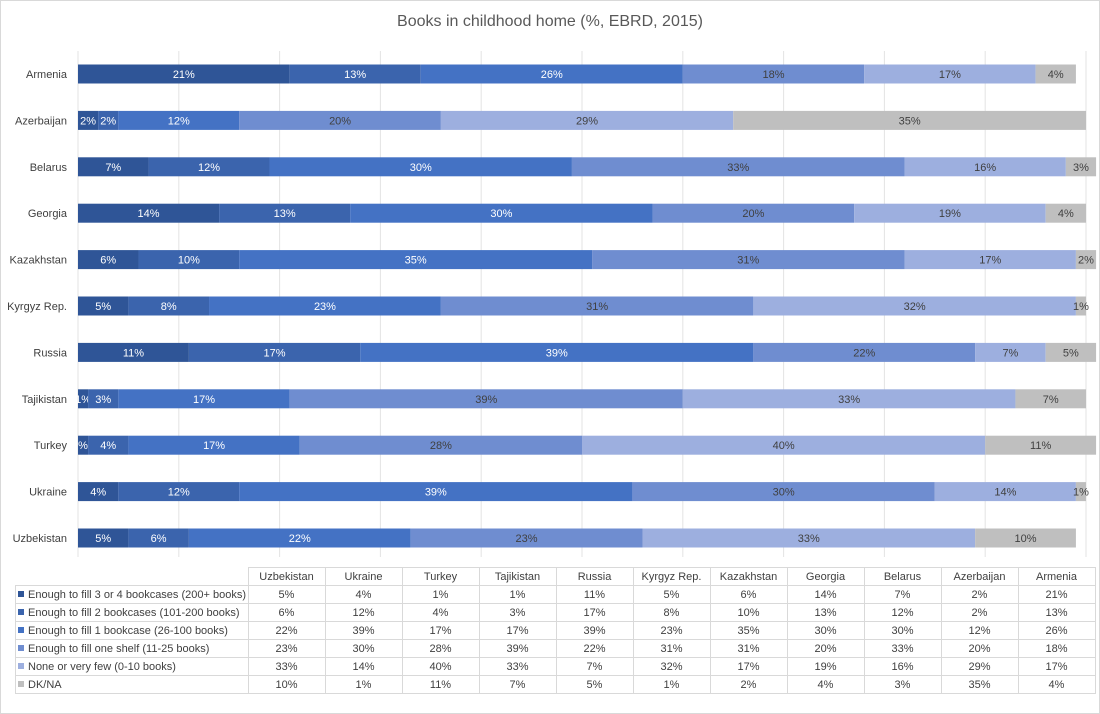  What do you see at coordinates (132, 648) in the screenshot?
I see `legend-entry: Enough to fill one shelf (11-25 books)` at bounding box center [132, 648].